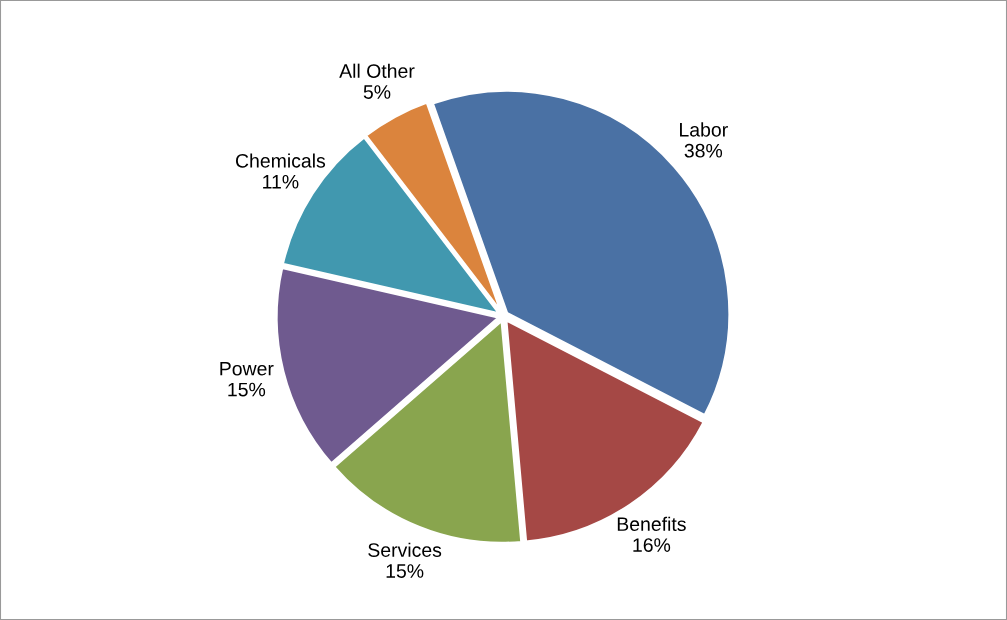 Image resolution: width=1007 pixels, height=620 pixels. I want to click on slice-label: Chemicals, so click(280, 160).